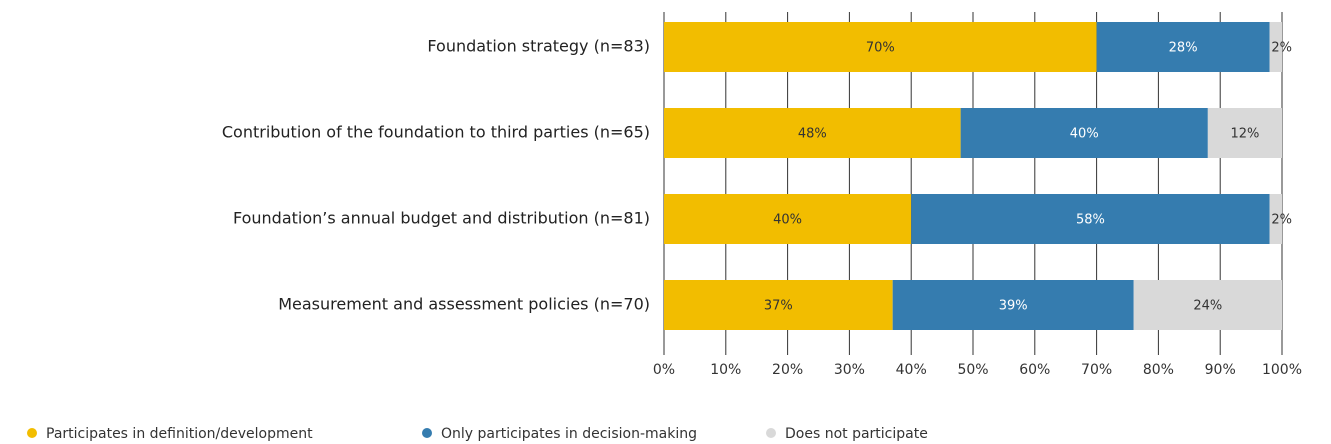 This screenshot has width=1331, height=444. I want to click on value-label: 37%, so click(778, 306).